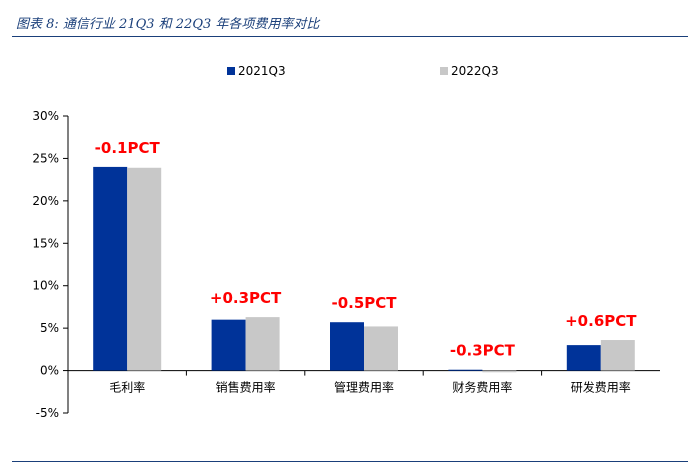 Image resolution: width=700 pixels, height=470 pixels. What do you see at coordinates (364, 303) in the screenshot?
I see `pct-change-annotation: -0.5PCT` at bounding box center [364, 303].